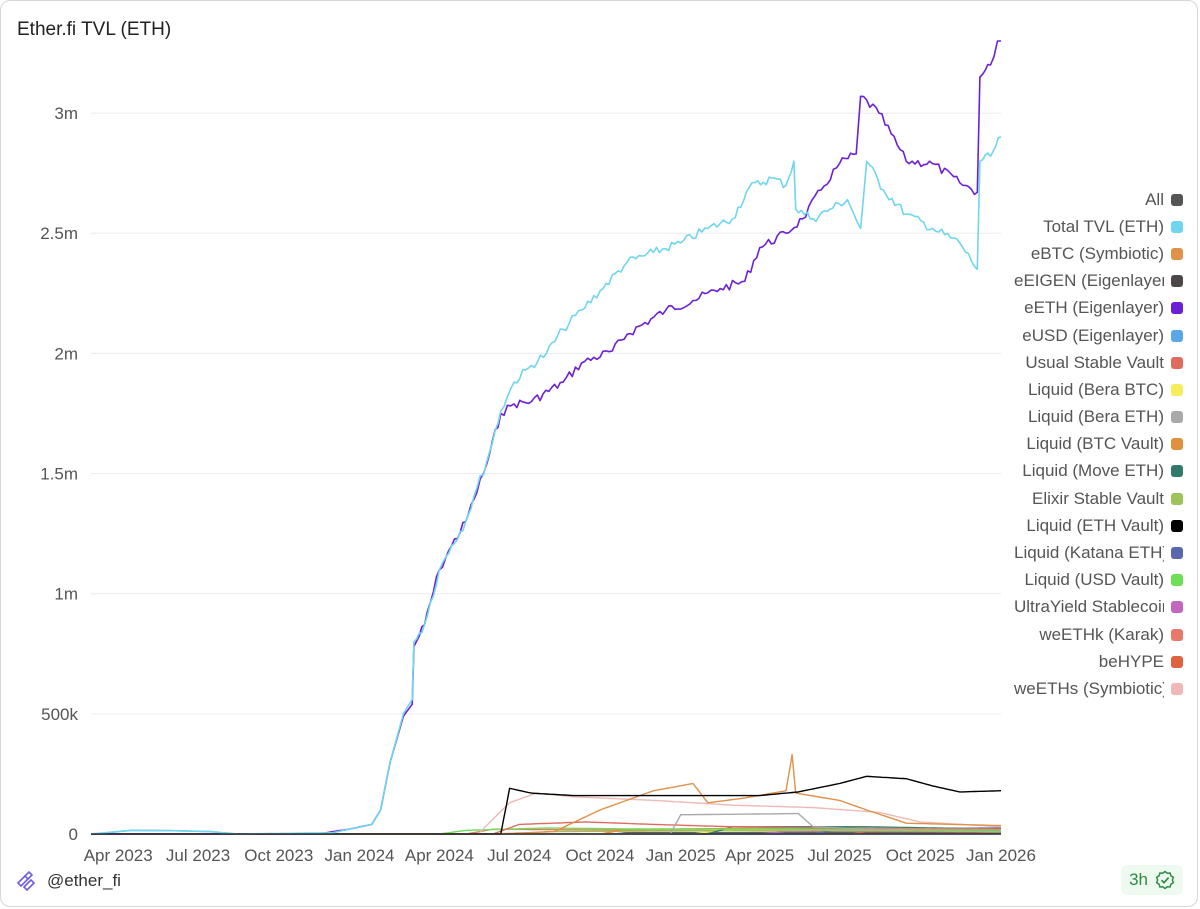 The width and height of the screenshot is (1200, 909). I want to click on legend-label: eUSD (Eigenlayer), so click(1093, 335).